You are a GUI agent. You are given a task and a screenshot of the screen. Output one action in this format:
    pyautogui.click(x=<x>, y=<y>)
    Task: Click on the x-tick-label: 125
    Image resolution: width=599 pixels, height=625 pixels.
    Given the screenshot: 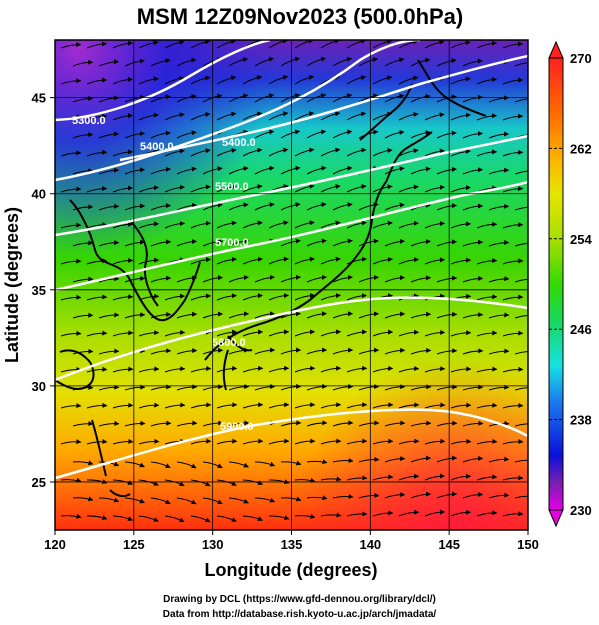 What is the action you would take?
    pyautogui.click(x=134, y=544)
    